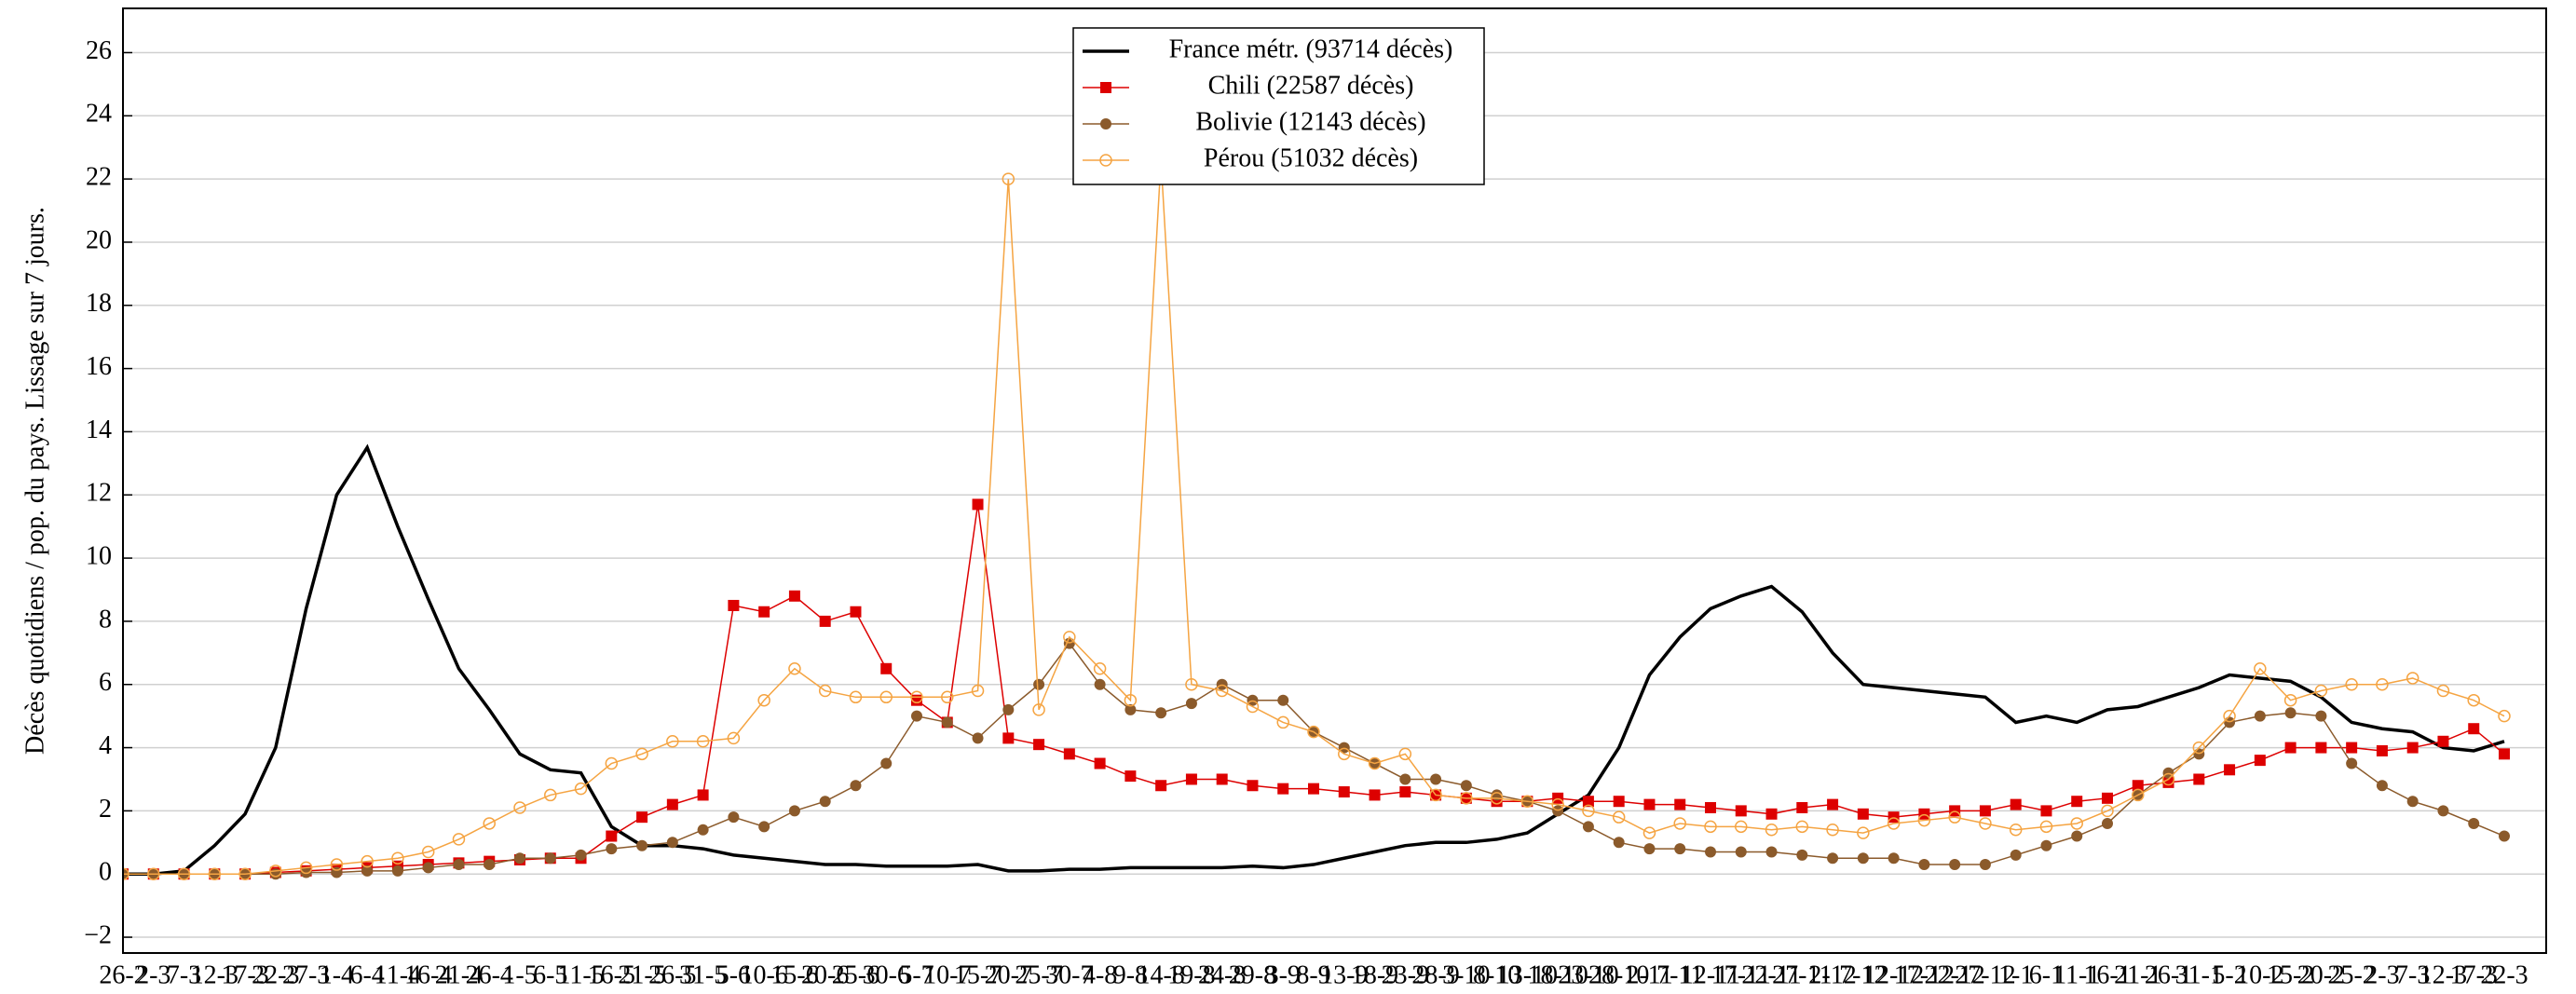 Image resolution: width=2576 pixels, height=994 pixels. Describe the element at coordinates (1313, 975) in the screenshot. I see `x-tick-label: 8-9` at that location.